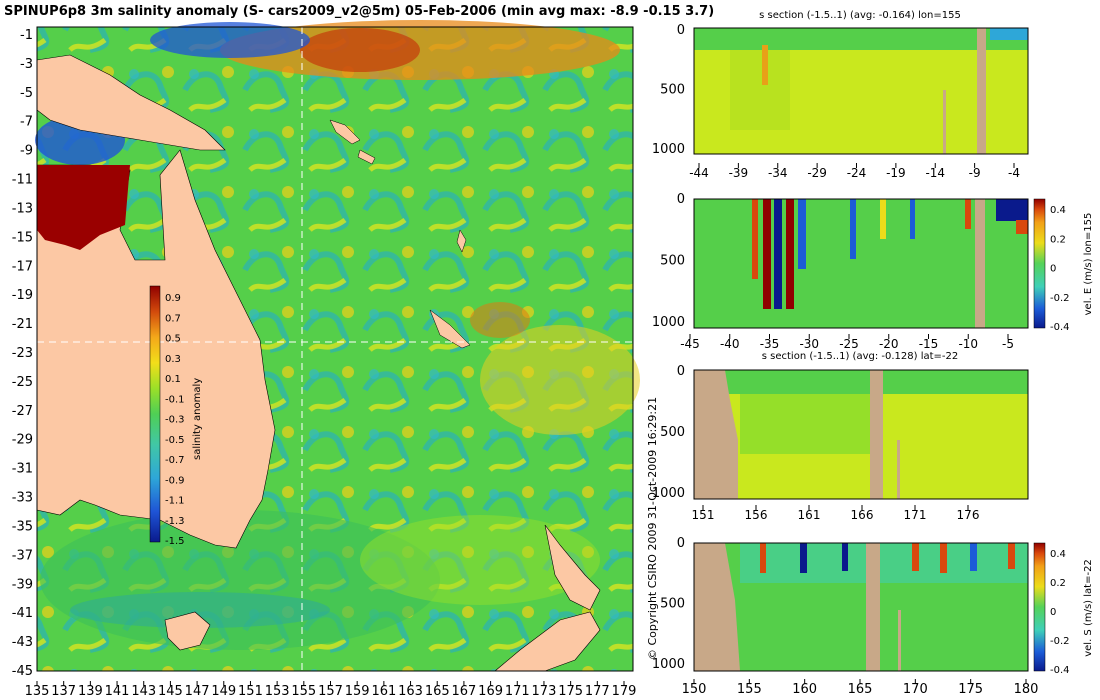 The image size is (1100, 700). What do you see at coordinates (861, 39) in the screenshot?
I see `section1-surface-layer` at bounding box center [861, 39].